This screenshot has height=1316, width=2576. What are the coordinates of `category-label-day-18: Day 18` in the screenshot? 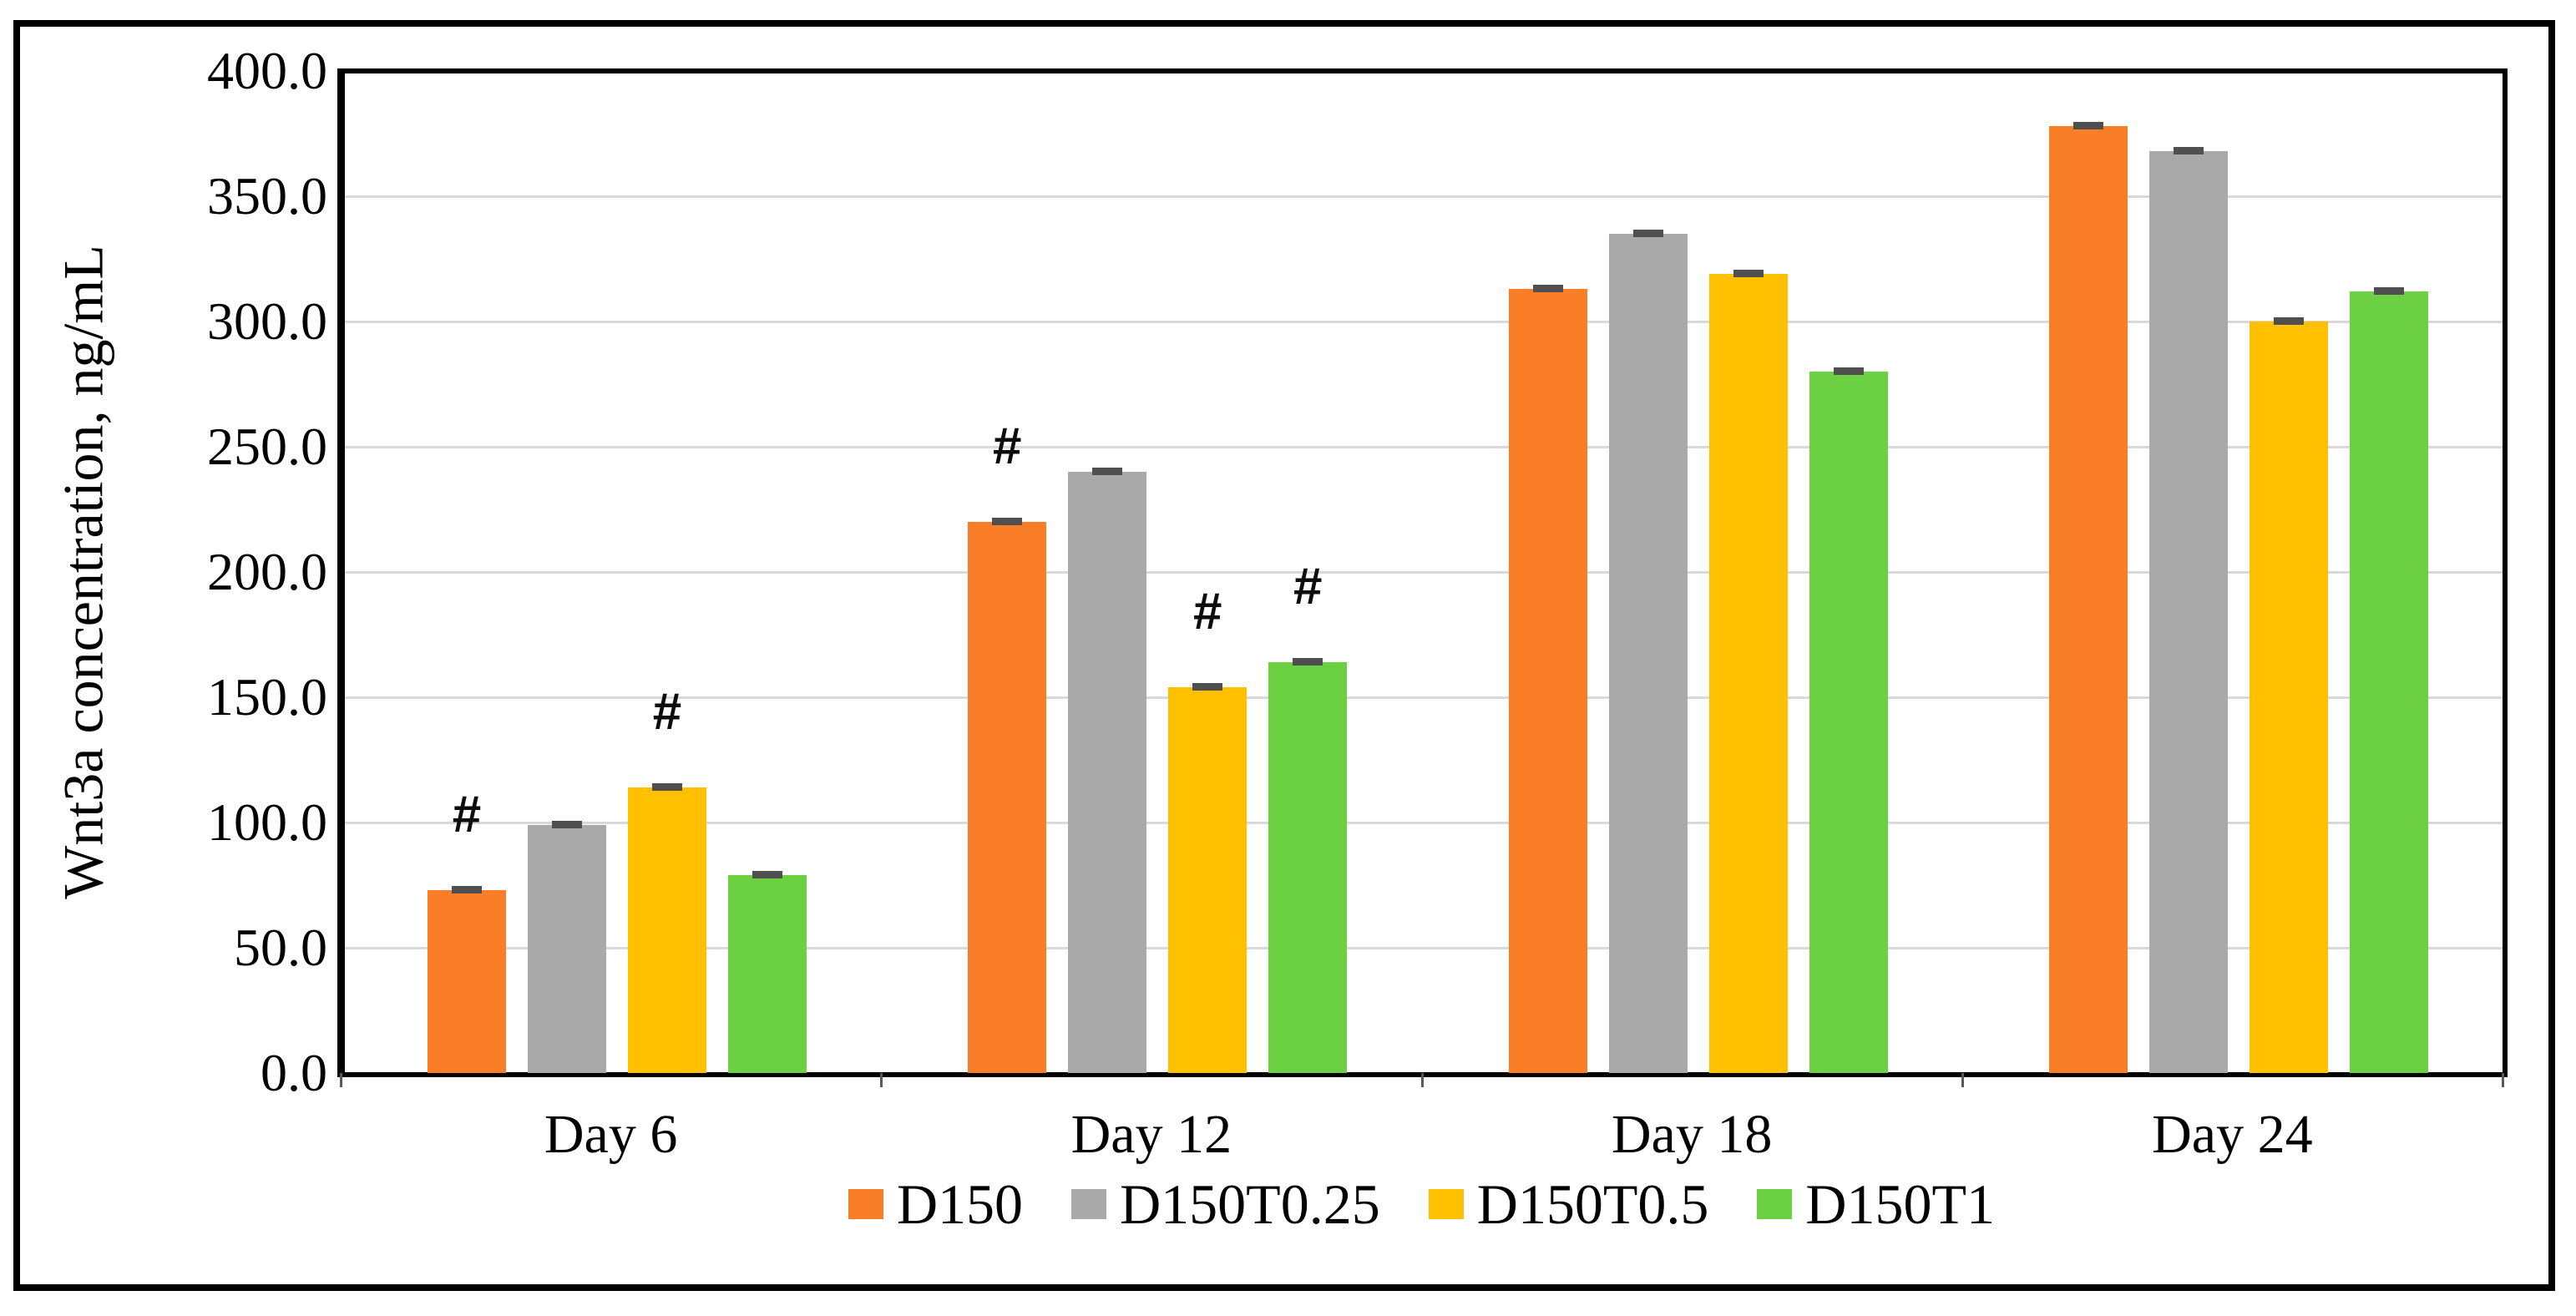 It's located at (1692, 1135).